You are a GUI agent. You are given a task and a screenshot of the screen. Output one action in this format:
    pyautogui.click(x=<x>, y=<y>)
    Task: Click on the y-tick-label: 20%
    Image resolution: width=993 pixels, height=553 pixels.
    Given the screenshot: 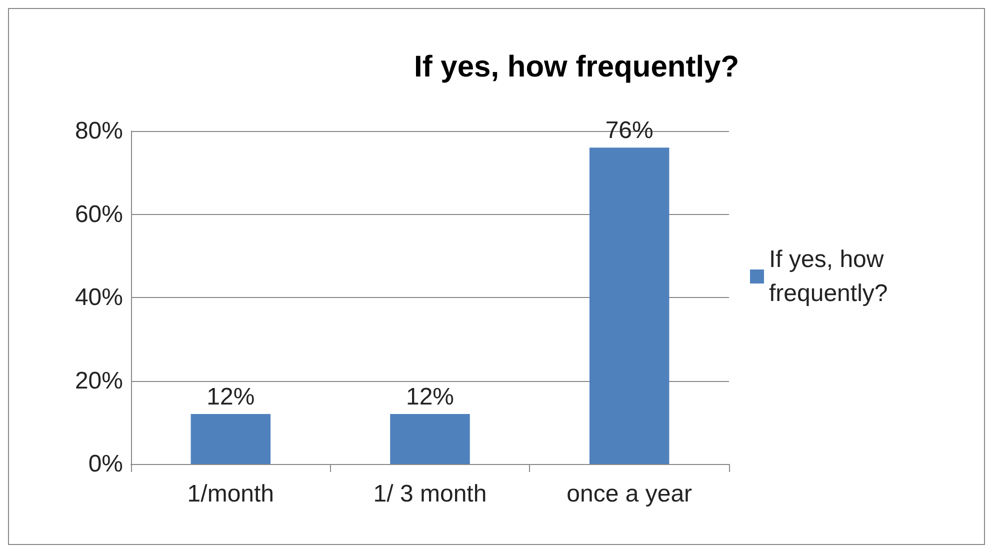 What is the action you would take?
    pyautogui.click(x=98, y=380)
    